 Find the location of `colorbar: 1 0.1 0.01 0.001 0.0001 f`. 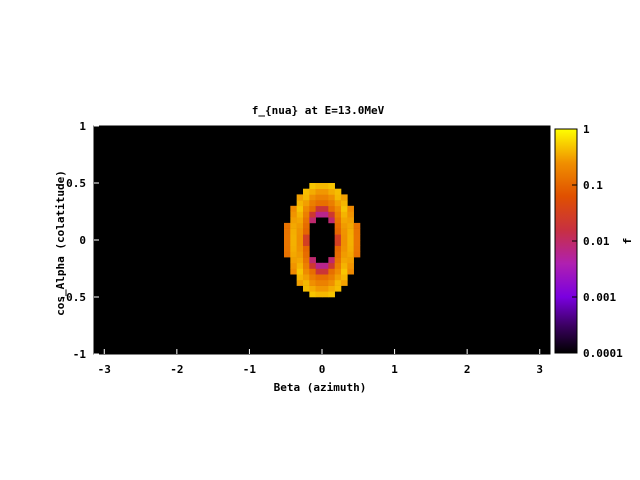

colorbar: 1 0.1 0.01 0.001 0.0001 f is located at coordinates (594, 241).